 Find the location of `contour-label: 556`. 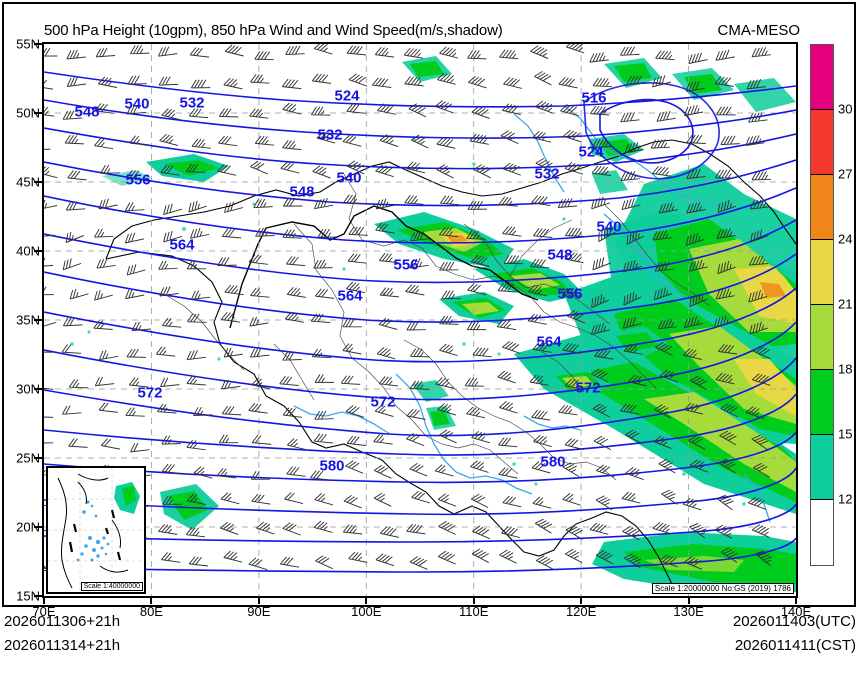

contour-label: 556 is located at coordinates (570, 294).